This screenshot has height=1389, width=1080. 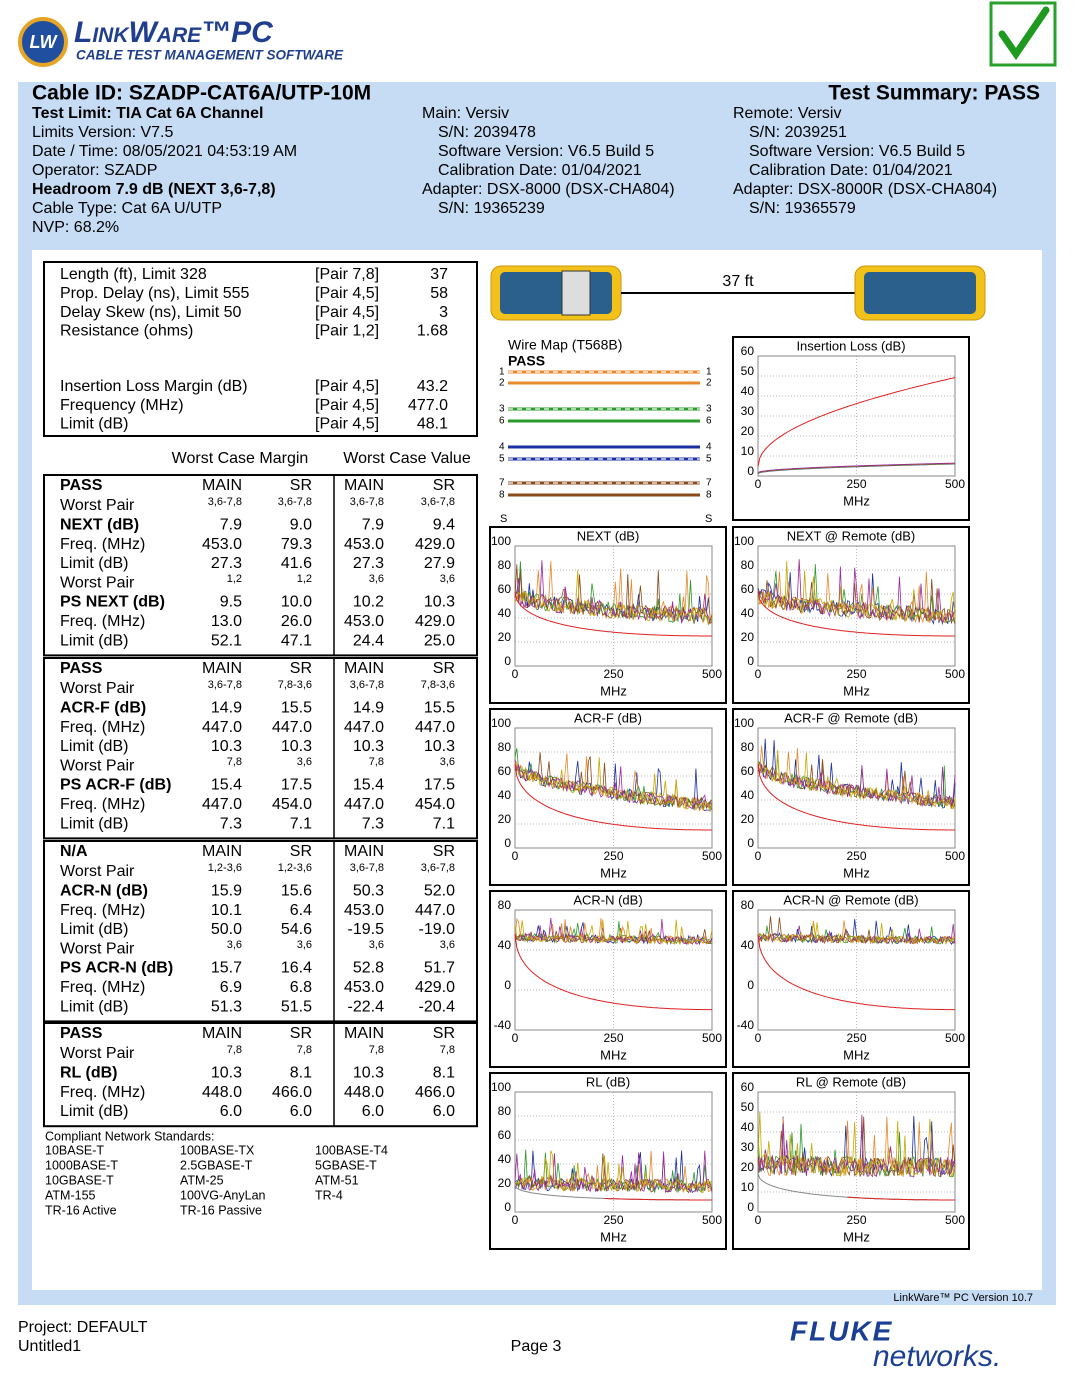 I want to click on column-header: Worst Case Value, so click(x=407, y=458).